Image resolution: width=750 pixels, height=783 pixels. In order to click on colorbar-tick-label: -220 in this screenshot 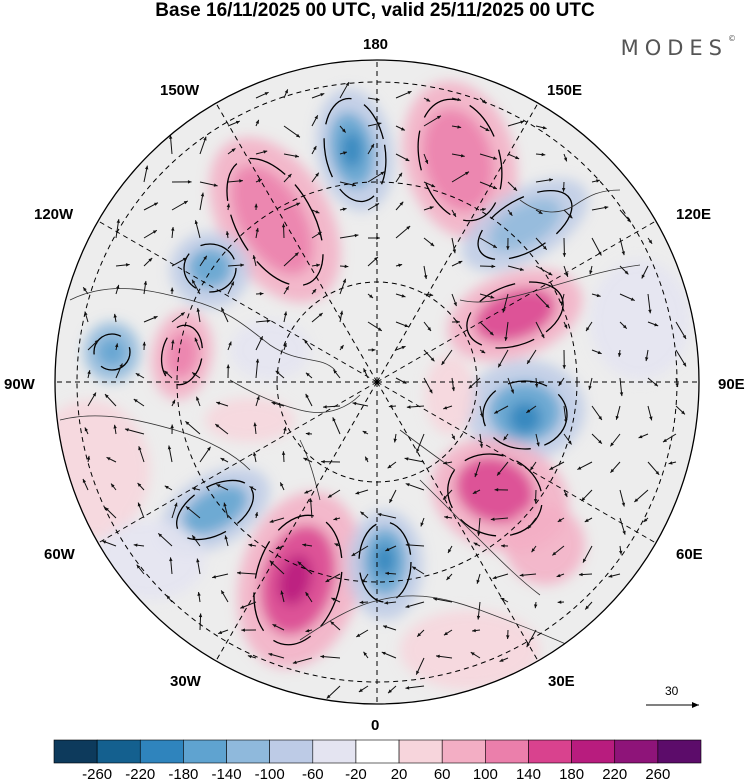, I will do `click(140, 774)`.